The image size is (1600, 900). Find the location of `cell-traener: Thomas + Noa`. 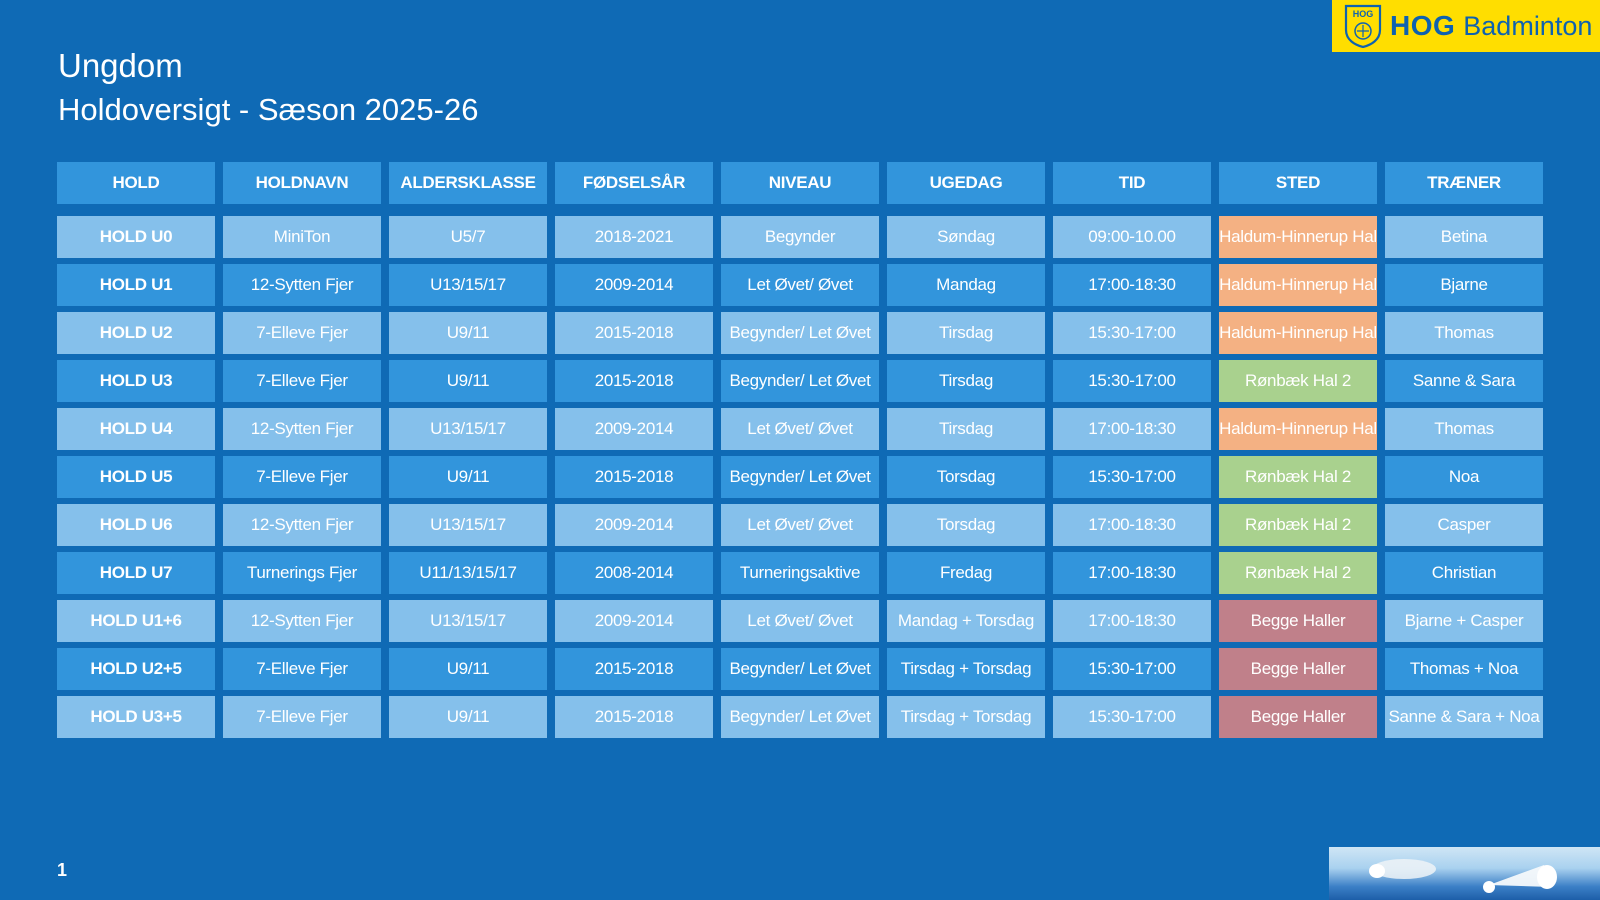

cell-traener: Thomas + Noa is located at coordinates (1464, 669).